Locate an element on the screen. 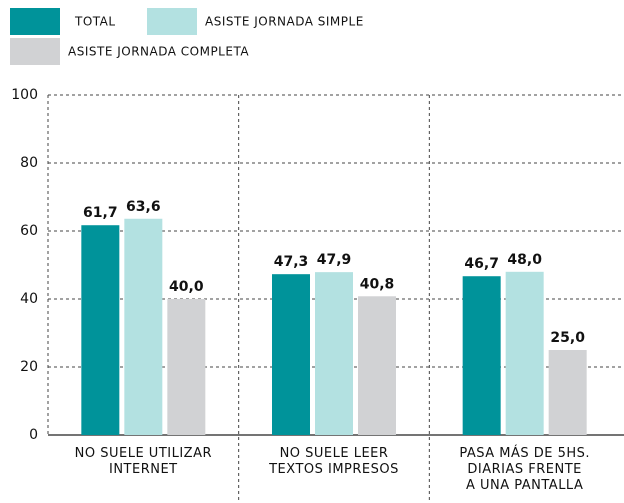 The width and height of the screenshot is (624, 503). value-label: 47,9 is located at coordinates (334, 260).